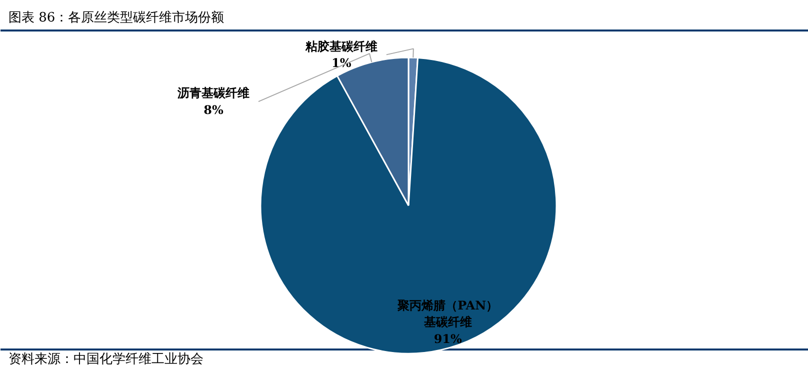 The width and height of the screenshot is (808, 385). Describe the element at coordinates (448, 339) in the screenshot. I see `data-label: 91%` at that location.